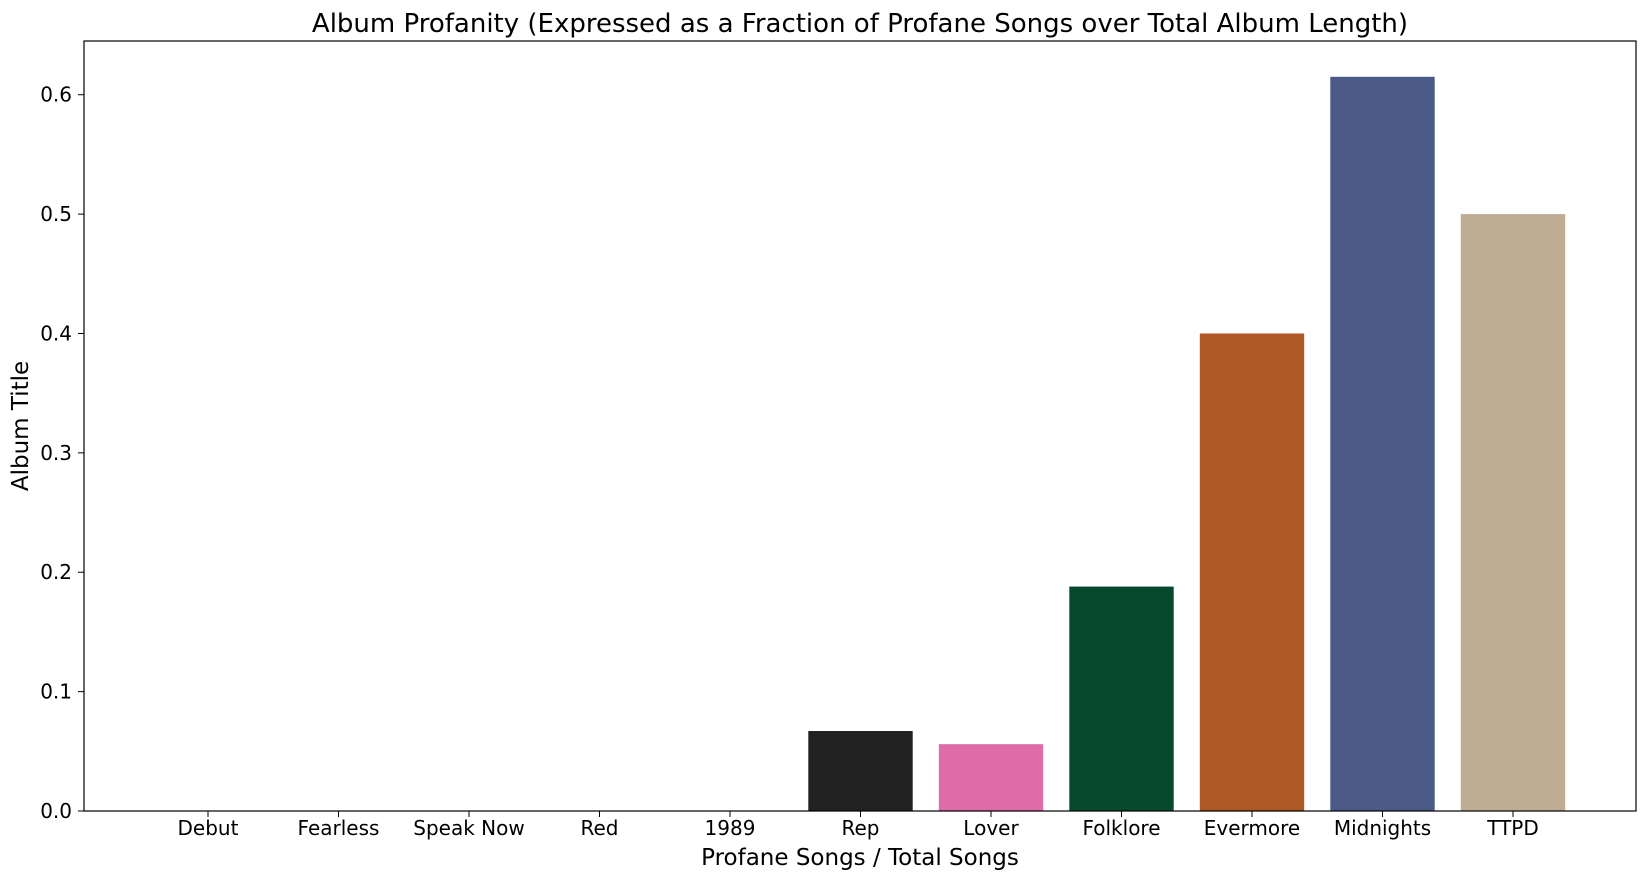 This screenshot has height=883, width=1644. I want to click on x-axis-label: Profane Songs / Total Songs, so click(860, 858).